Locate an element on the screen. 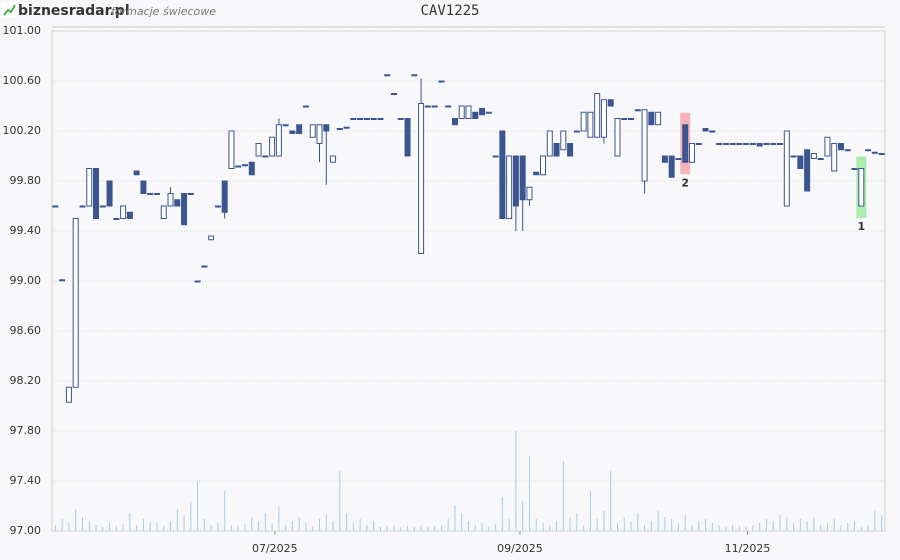 The width and height of the screenshot is (900, 560). chart-title: CAV1225 is located at coordinates (449, 11).